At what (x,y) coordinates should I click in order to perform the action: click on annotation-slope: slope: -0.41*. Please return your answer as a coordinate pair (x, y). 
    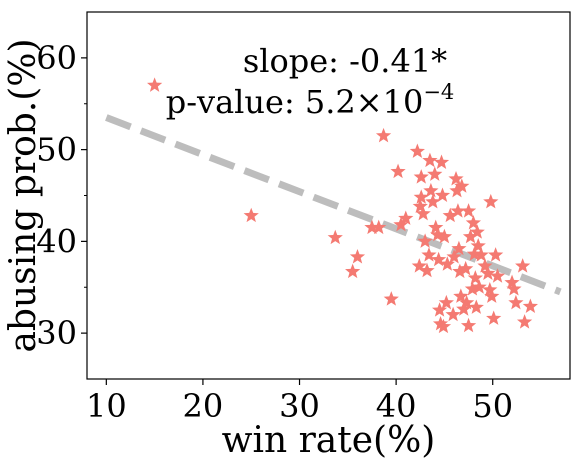
    Looking at the image, I should click on (345, 61).